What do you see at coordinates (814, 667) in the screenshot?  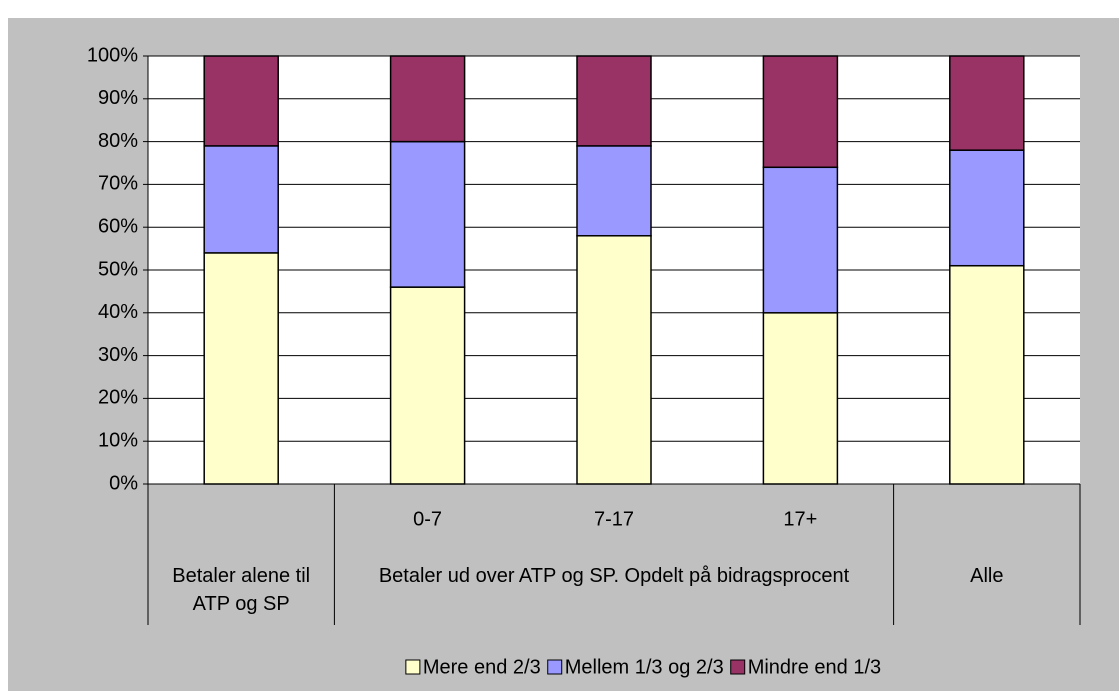 I see `legend-label: Mindre end 1/3` at bounding box center [814, 667].